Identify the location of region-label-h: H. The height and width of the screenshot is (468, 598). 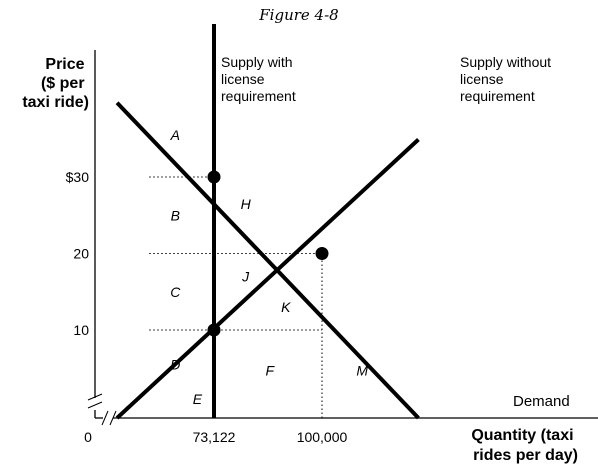
(246, 204).